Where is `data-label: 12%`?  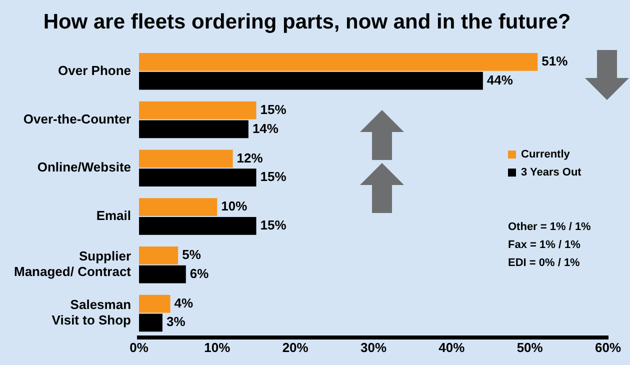 data-label: 12% is located at coordinates (250, 158).